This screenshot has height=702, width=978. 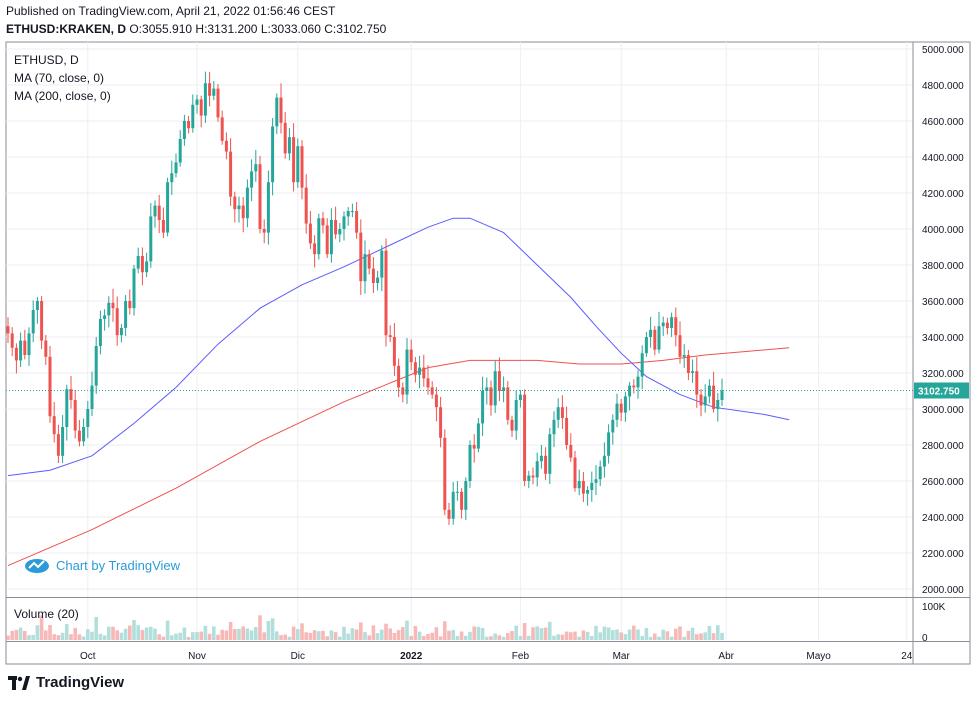 I want to click on y-tick-label: 3800.000, so click(x=943, y=266).